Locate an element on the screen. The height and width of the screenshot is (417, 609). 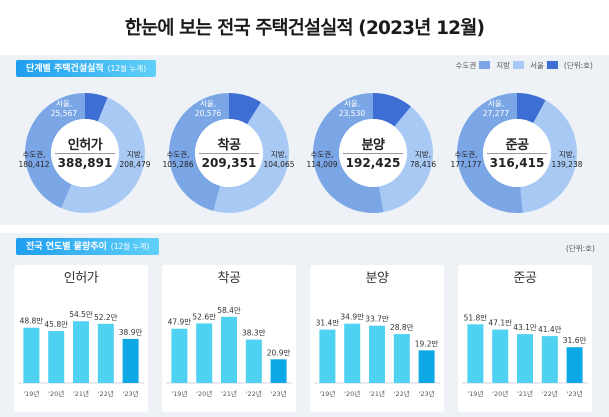
donut-label-local: 지방, 208,479 is located at coordinates (135, 160).